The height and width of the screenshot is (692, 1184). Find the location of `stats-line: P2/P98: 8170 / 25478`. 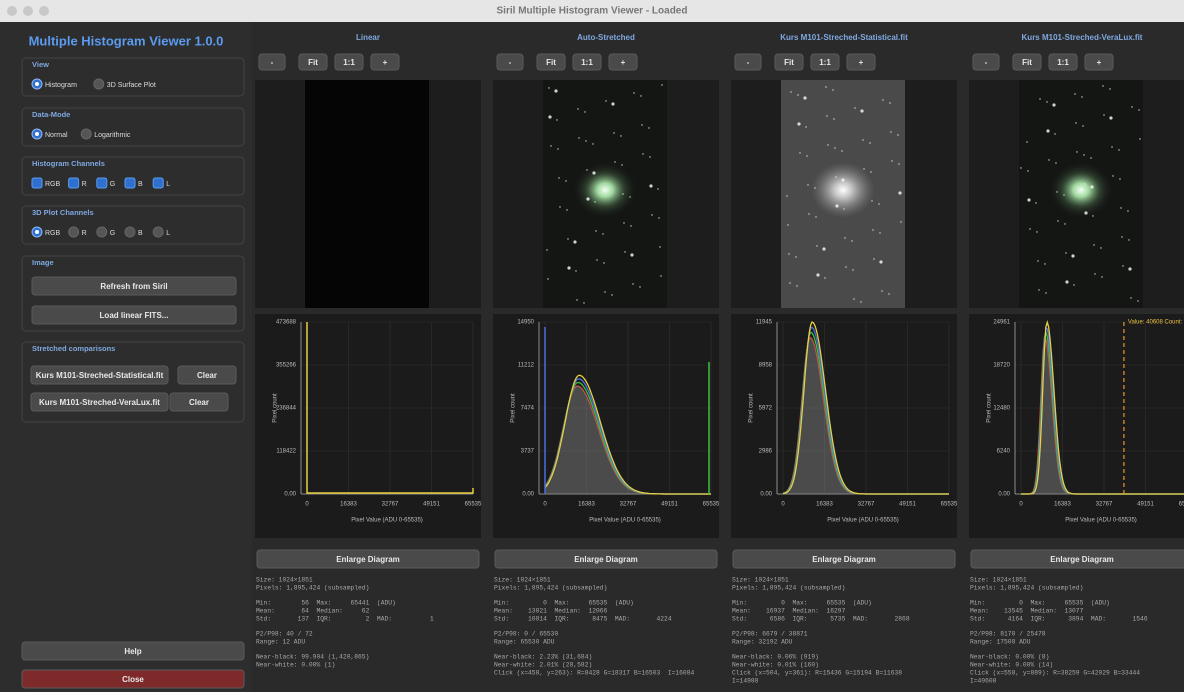

stats-line: P2/P98: 8170 / 25478 is located at coordinates (1008, 634).